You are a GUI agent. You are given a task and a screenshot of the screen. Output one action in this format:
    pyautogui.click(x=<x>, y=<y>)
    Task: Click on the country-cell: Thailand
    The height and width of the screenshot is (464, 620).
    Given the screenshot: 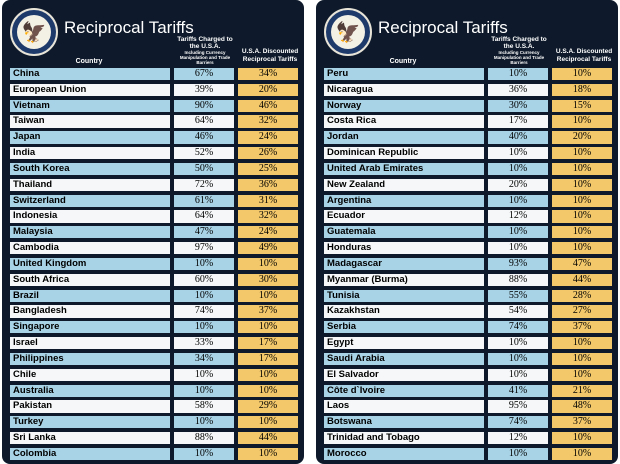 What is the action you would take?
    pyautogui.click(x=90, y=184)
    